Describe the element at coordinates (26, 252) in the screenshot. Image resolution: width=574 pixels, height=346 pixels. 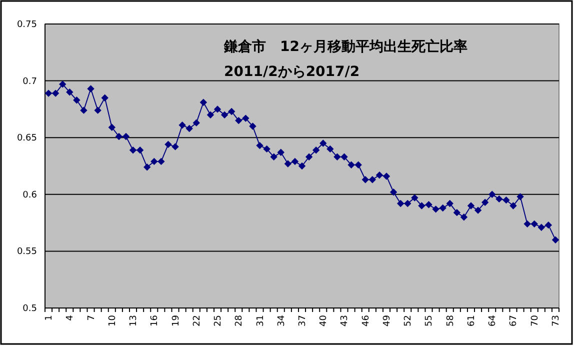
I see `y-tick-label: 0.55` at that location.